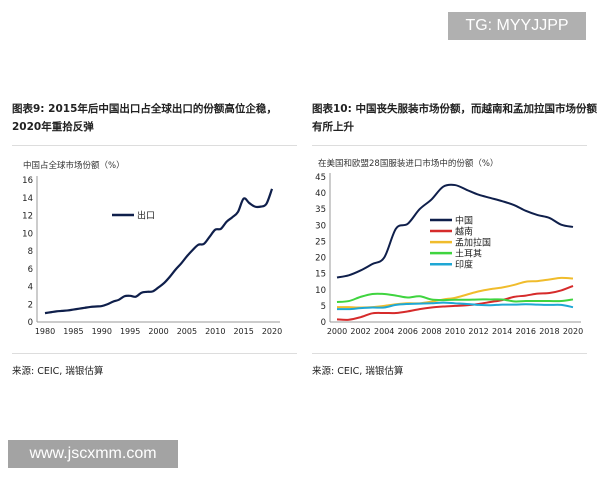 This screenshot has height=480, width=600. What do you see at coordinates (27, 199) in the screenshot?
I see `y-tick-label: 14` at bounding box center [27, 199].